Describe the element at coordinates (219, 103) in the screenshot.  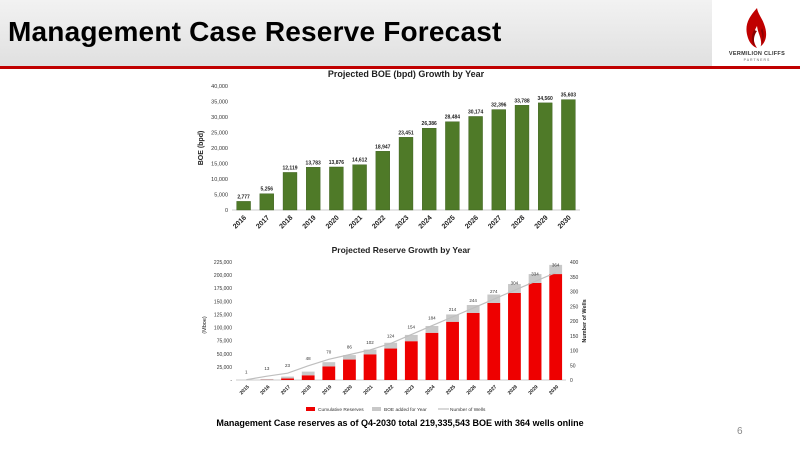
I see `y-tick-label: 35,000` at that location.